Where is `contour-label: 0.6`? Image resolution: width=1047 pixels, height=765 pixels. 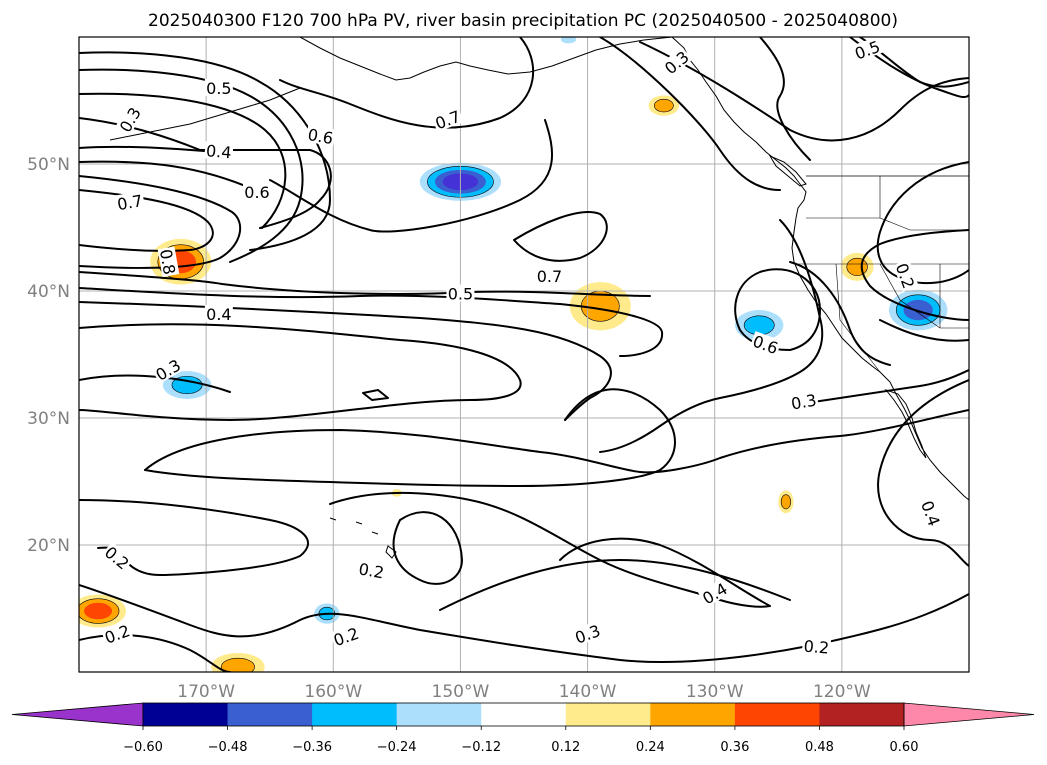 contour-label: 0.6 is located at coordinates (320, 136).